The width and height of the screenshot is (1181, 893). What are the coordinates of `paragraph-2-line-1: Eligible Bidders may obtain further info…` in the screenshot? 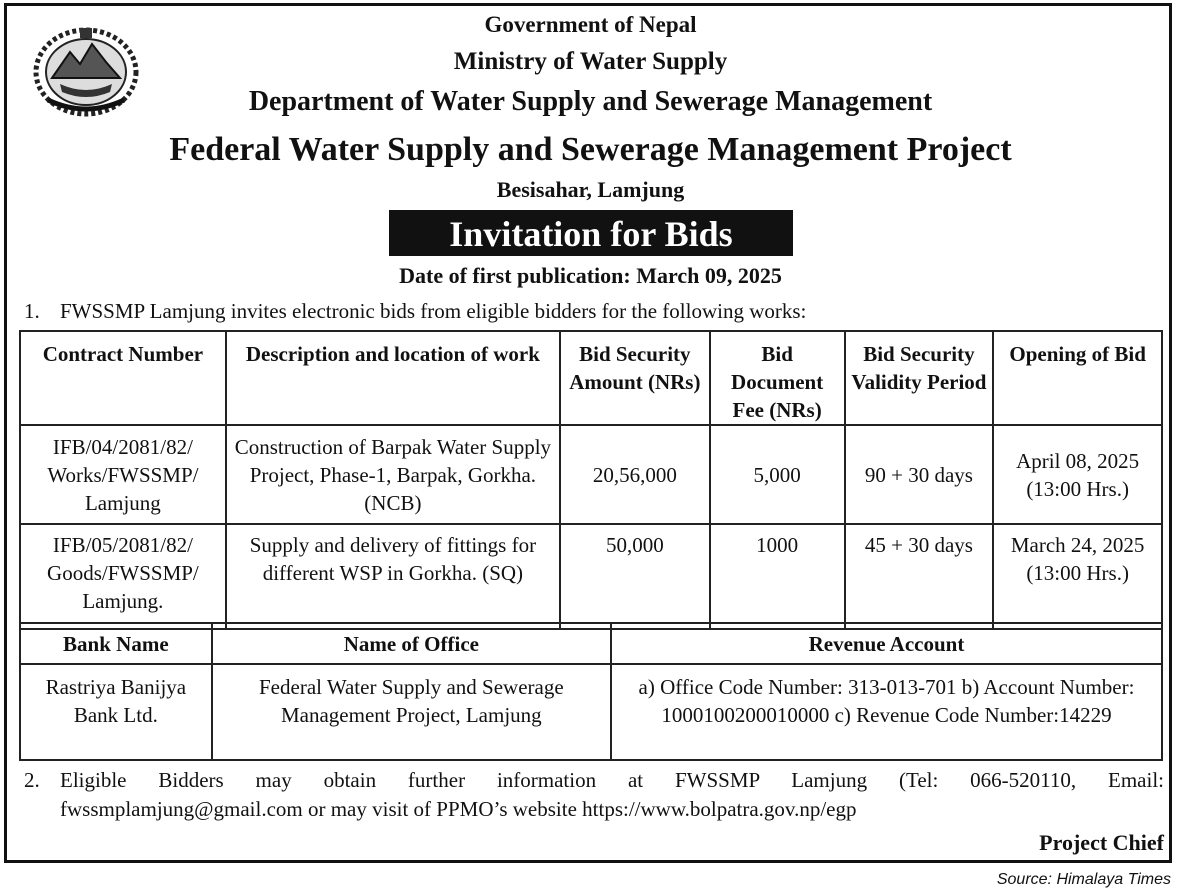 It's located at (612, 780).